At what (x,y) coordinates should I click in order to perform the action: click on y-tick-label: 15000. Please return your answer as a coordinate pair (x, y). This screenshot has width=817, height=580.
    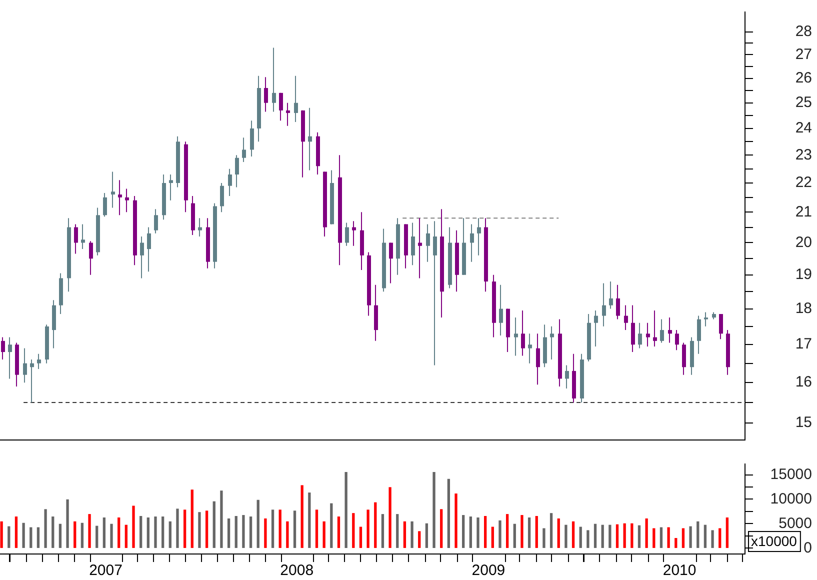
    Looking at the image, I should click on (791, 474).